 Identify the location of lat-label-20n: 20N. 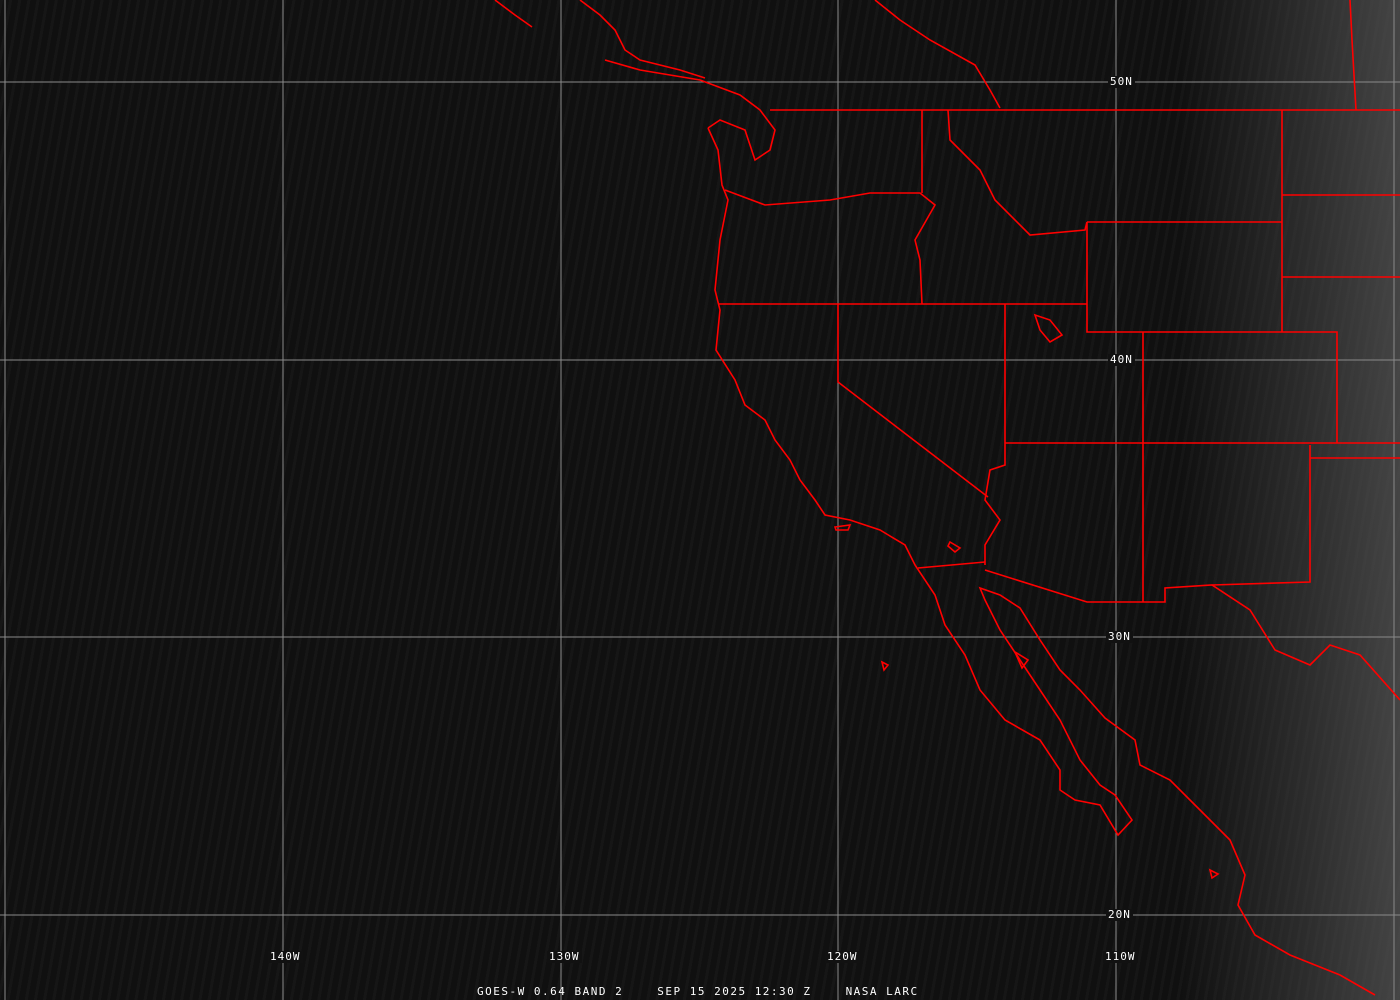
(1119, 914).